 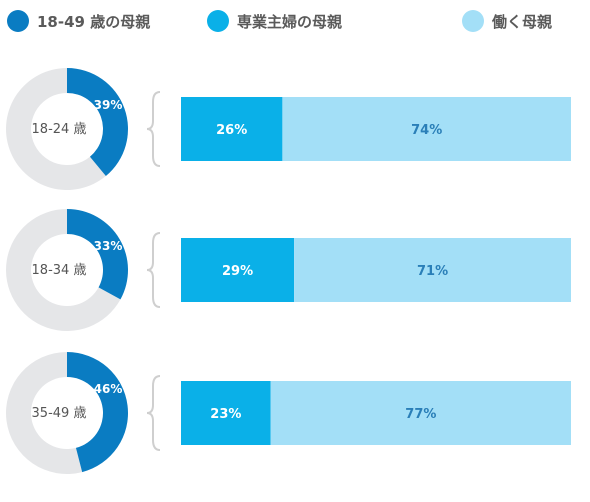 I want to click on legend: 18-49 歳の母親 専業主婦の母親 働く母親, so click(x=295, y=21).